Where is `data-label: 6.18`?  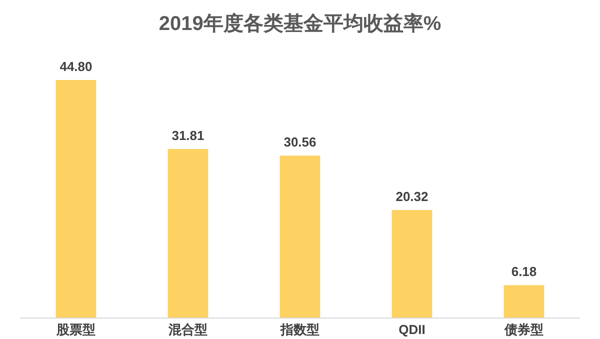 data-label: 6.18 is located at coordinates (524, 272).